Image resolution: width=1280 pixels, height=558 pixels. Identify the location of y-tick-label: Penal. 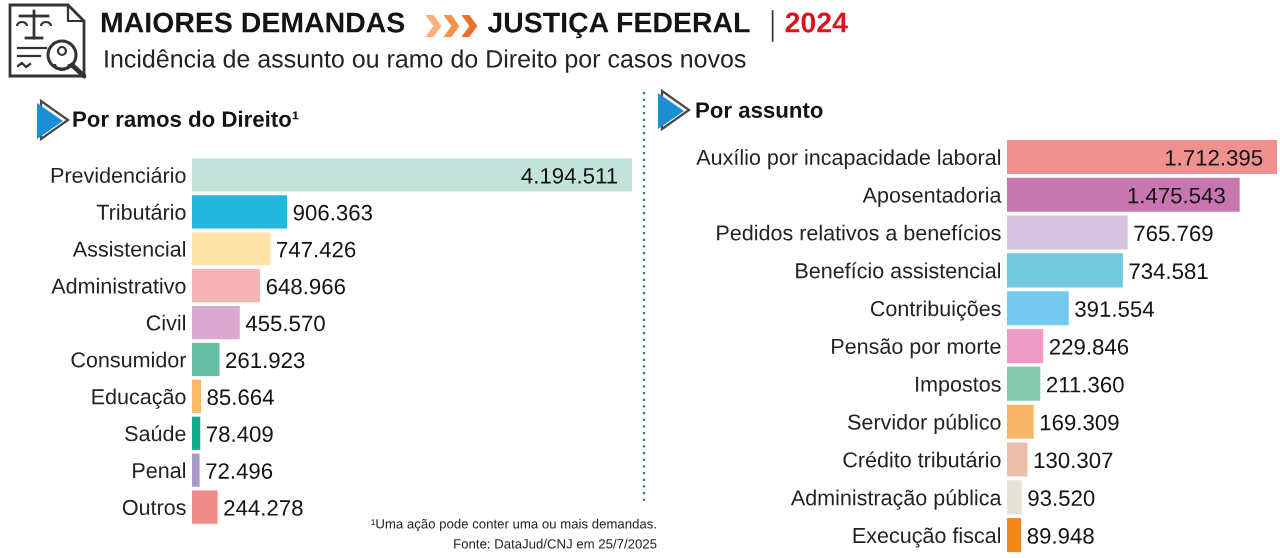
(159, 470).